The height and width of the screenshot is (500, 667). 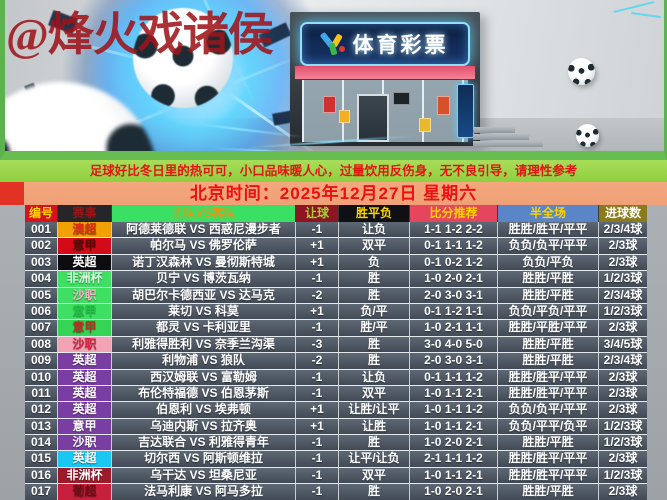 I want to click on match-teams: 吉达联合 VS 利雅得青年, so click(x=203, y=443).